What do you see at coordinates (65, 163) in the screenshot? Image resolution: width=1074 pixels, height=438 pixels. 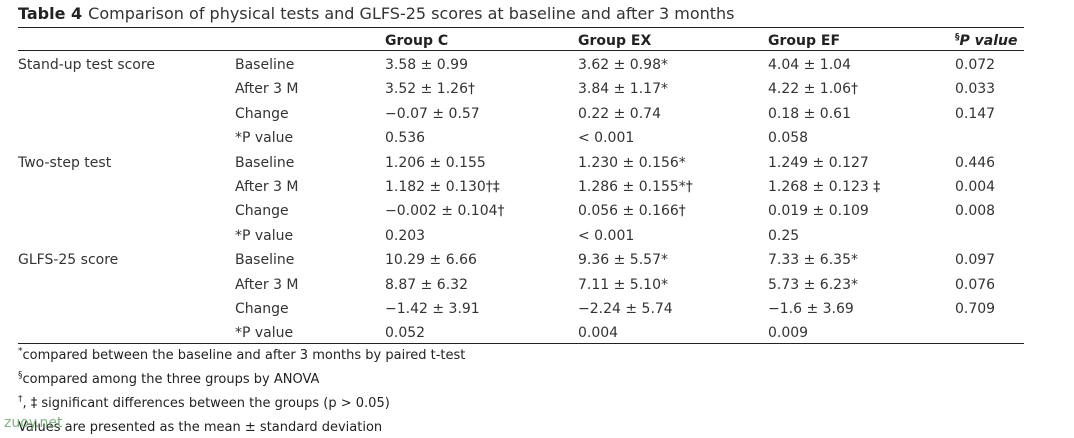 I see `row-category: Two-step test` at bounding box center [65, 163].